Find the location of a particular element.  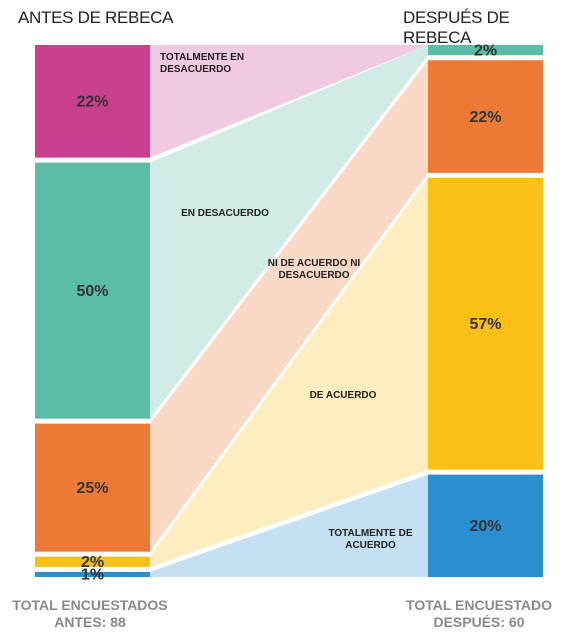

total-line: DESPUÉS: 60 is located at coordinates (479, 622).